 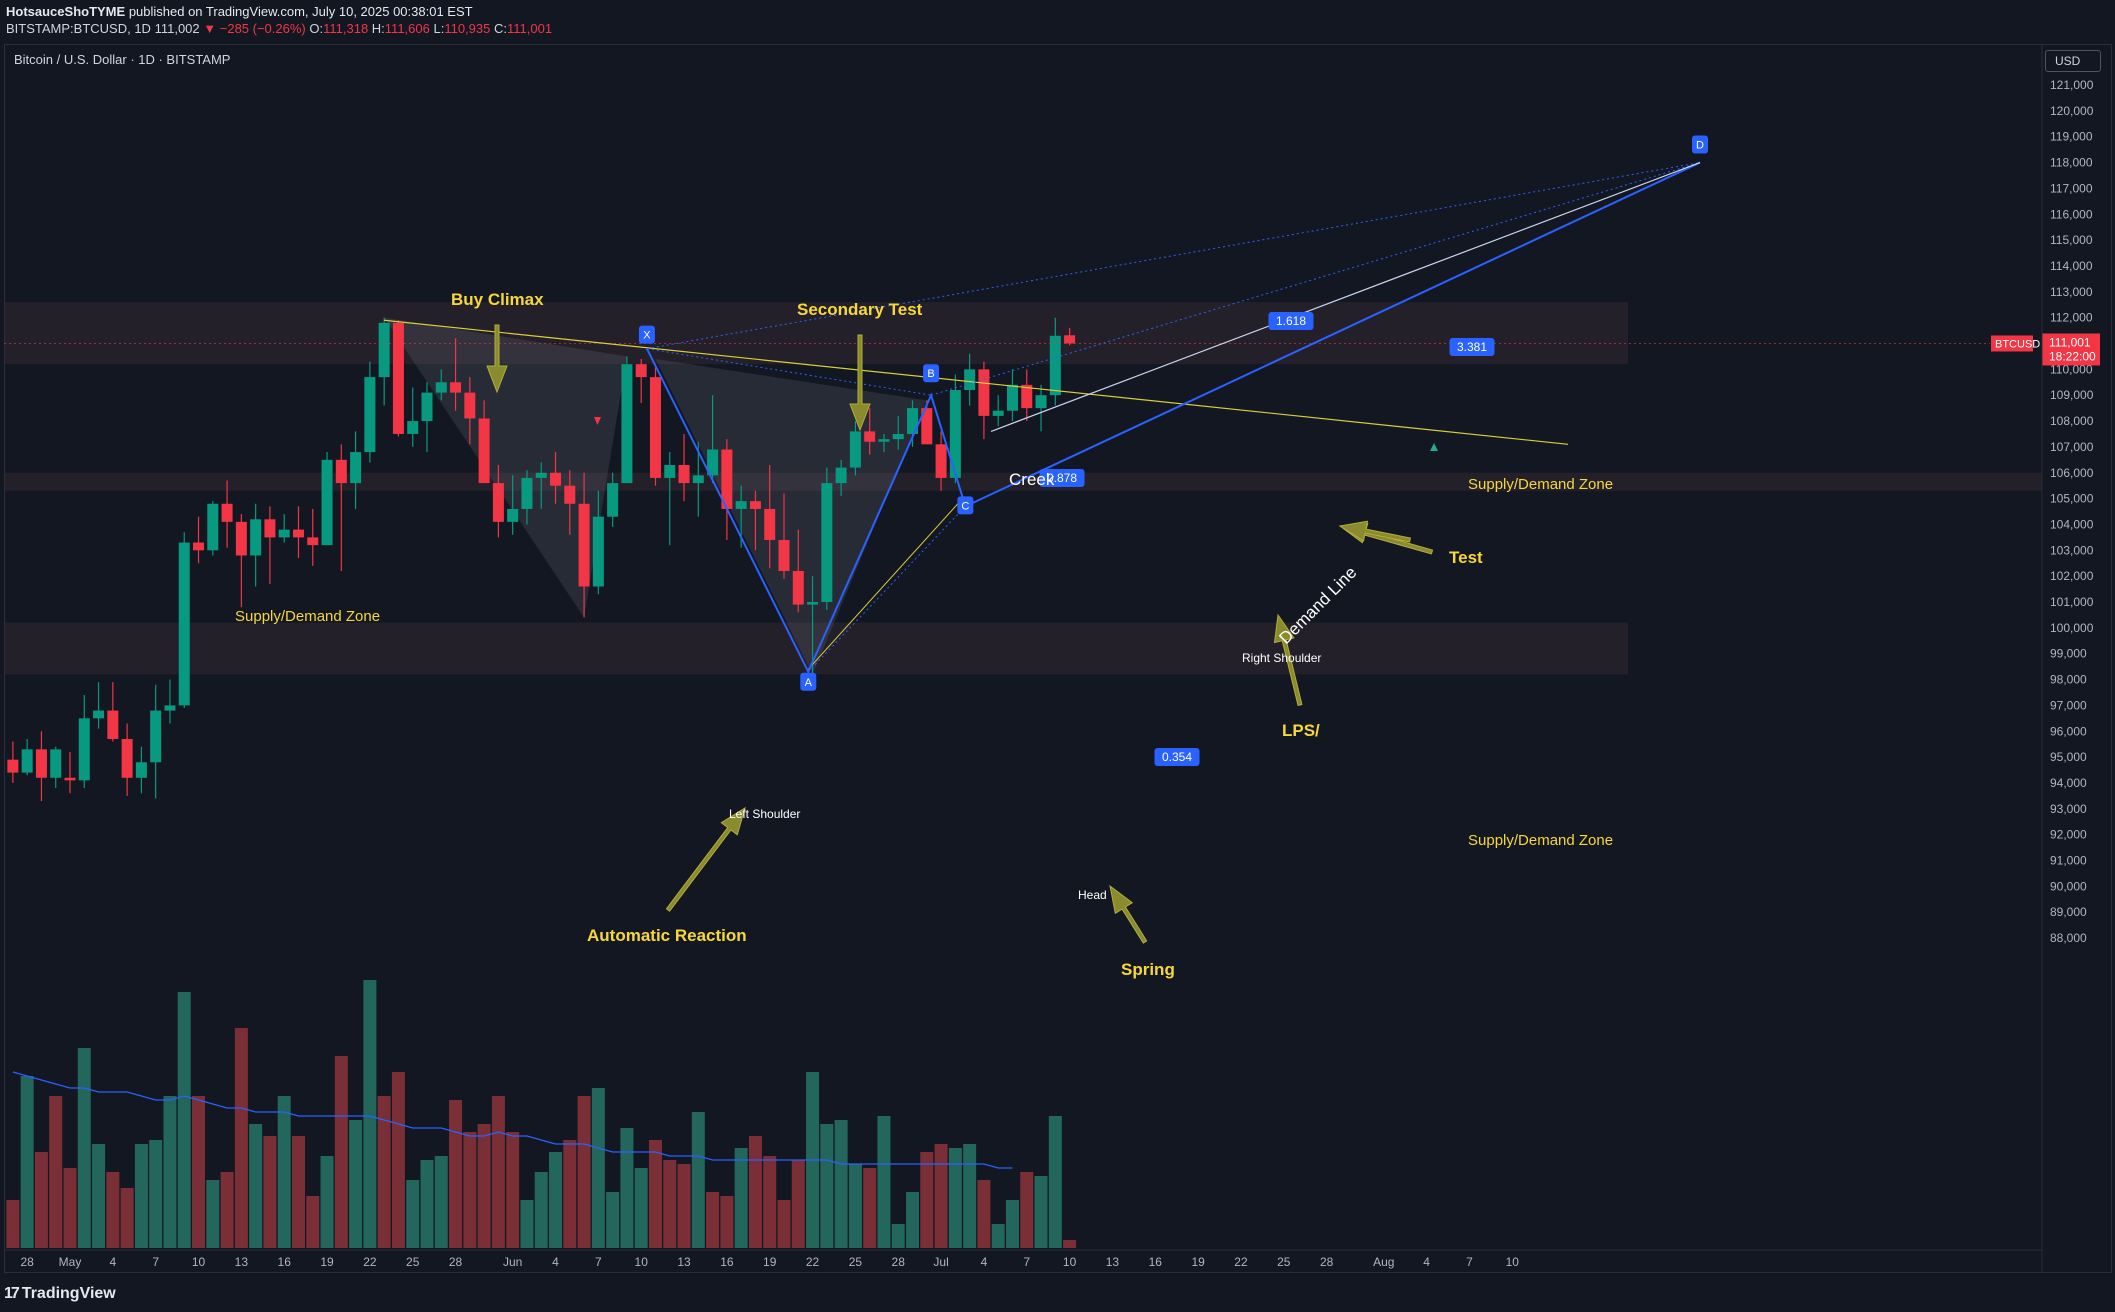 What do you see at coordinates (2071, 188) in the screenshot?
I see `y-tick-label: 117,000` at bounding box center [2071, 188].